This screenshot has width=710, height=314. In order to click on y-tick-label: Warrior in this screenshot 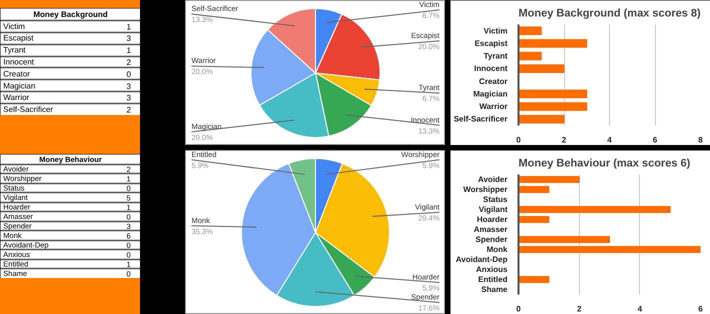, I will do `click(493, 107)`.